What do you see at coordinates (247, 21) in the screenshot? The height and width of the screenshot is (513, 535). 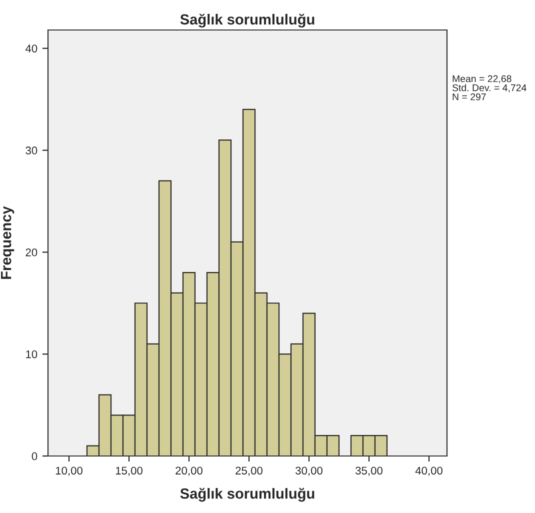 I see `chart-title: Sağlık sorumluluğu` at bounding box center [247, 21].